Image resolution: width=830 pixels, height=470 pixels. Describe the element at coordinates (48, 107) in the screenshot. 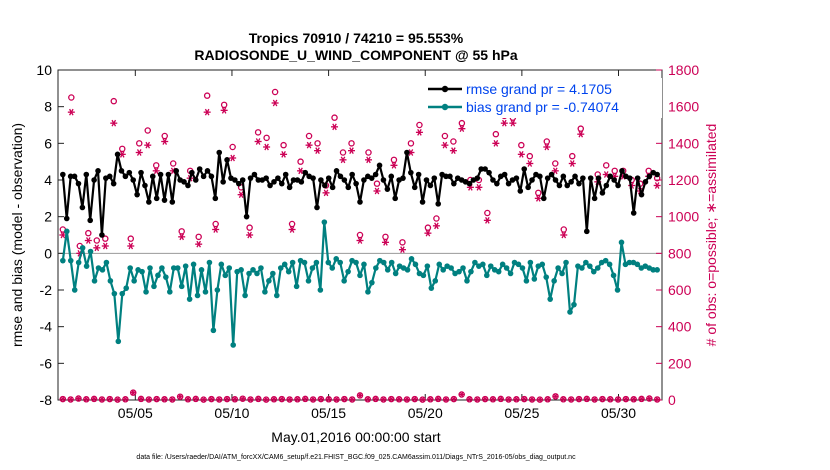

I see `y-tick-label-left: 8` at that location.